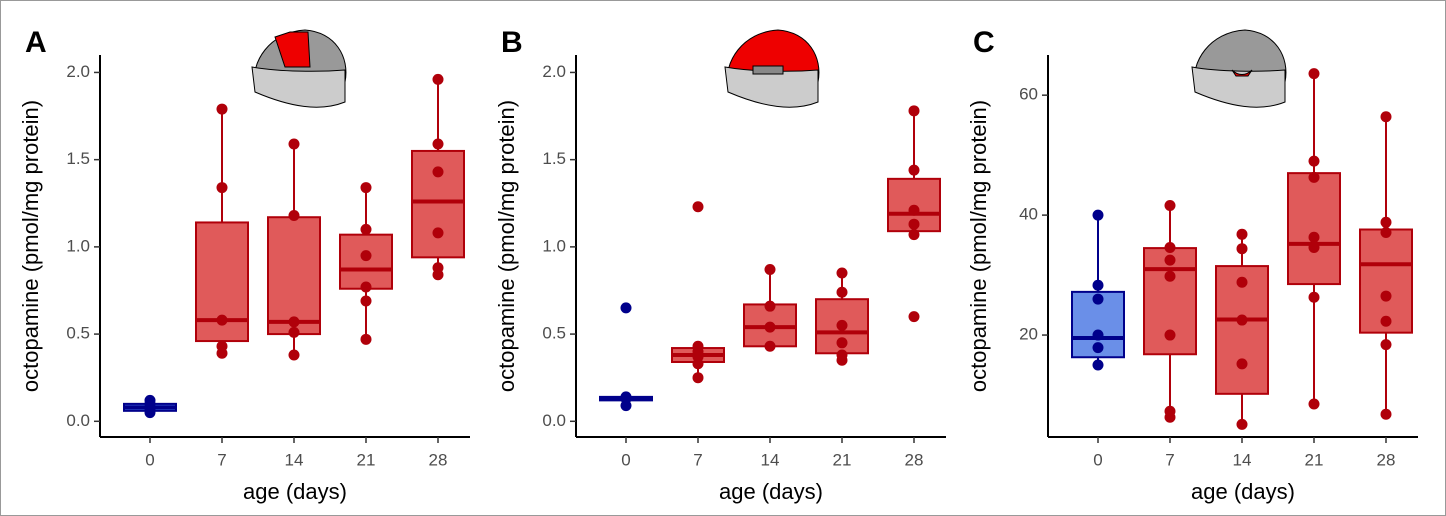 The width and height of the screenshot is (1446, 516). What do you see at coordinates (1239, 68) in the screenshot?
I see `icon-c` at bounding box center [1239, 68].